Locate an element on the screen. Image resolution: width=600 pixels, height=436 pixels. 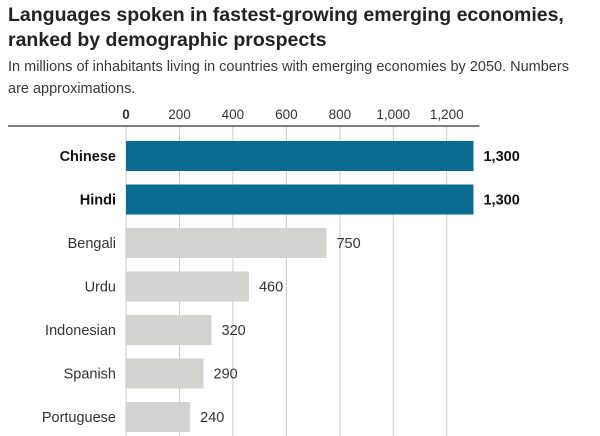
value-label: 240 is located at coordinates (212, 418).